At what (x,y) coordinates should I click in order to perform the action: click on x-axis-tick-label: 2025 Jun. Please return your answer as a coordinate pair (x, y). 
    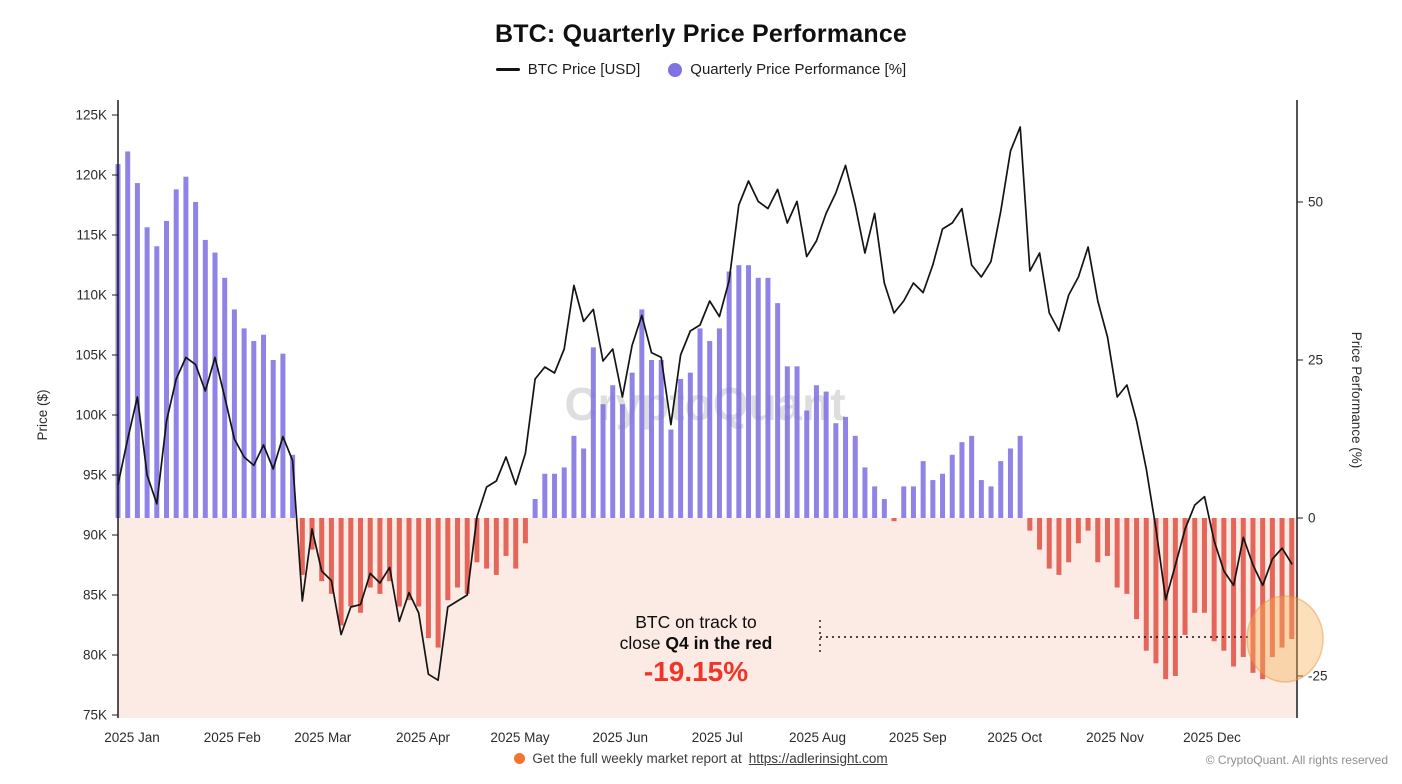
    Looking at the image, I should click on (620, 737).